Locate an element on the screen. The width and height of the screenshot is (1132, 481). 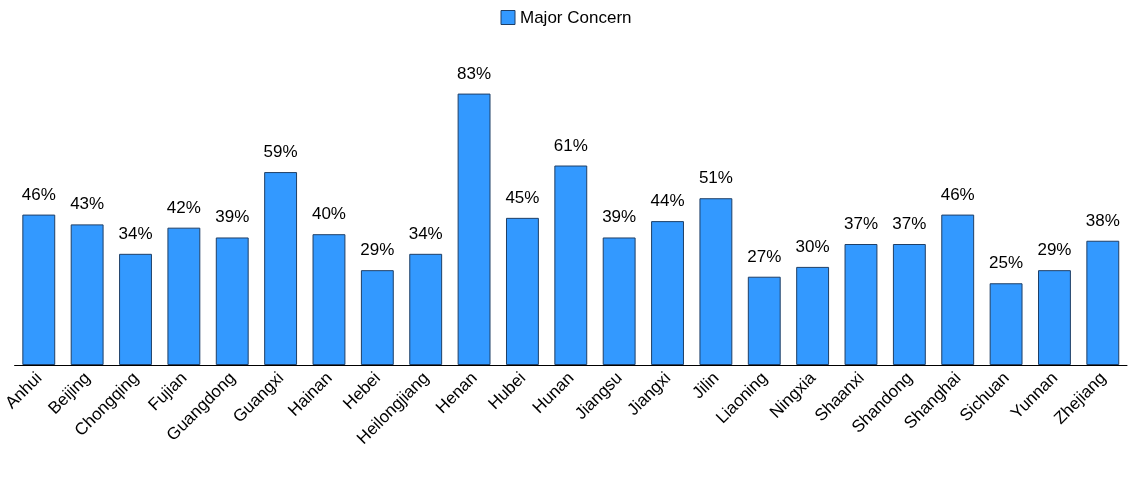
data-label: 27% is located at coordinates (764, 256).